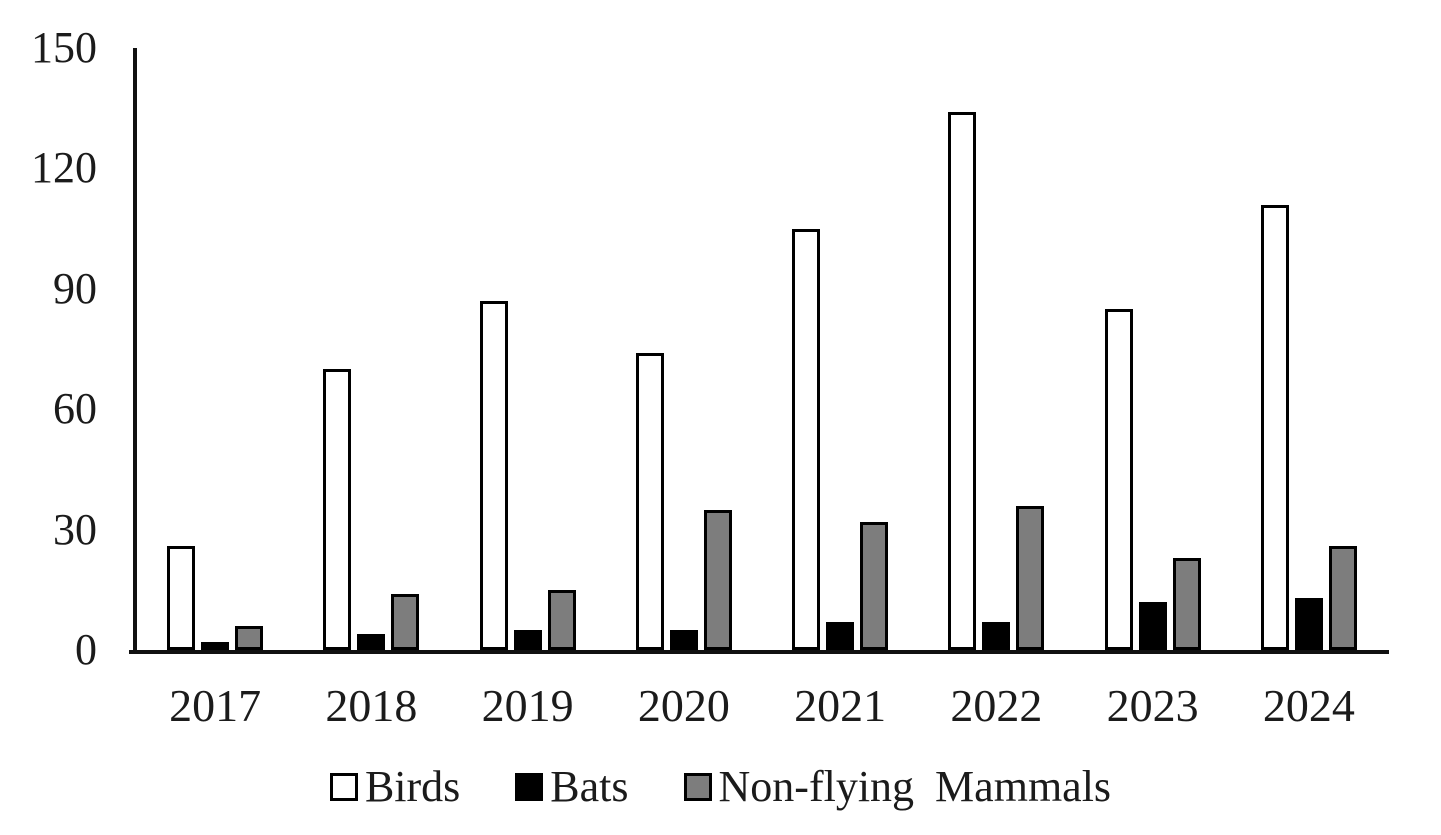  Describe the element at coordinates (1152, 705) in the screenshot. I see `x-tick-label-2023: 2023` at that location.